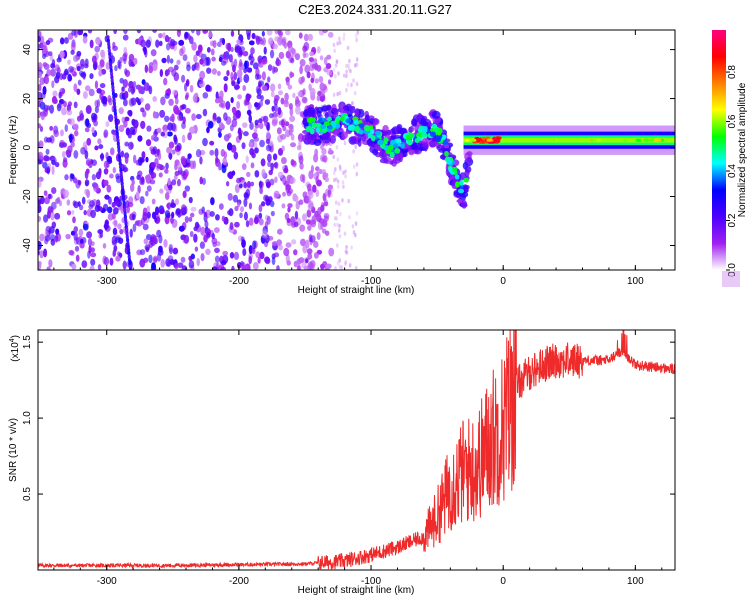 Image resolution: width=750 pixels, height=600 pixels. What do you see at coordinates (27, 50) in the screenshot?
I see `y-tick-label: 40` at bounding box center [27, 50].